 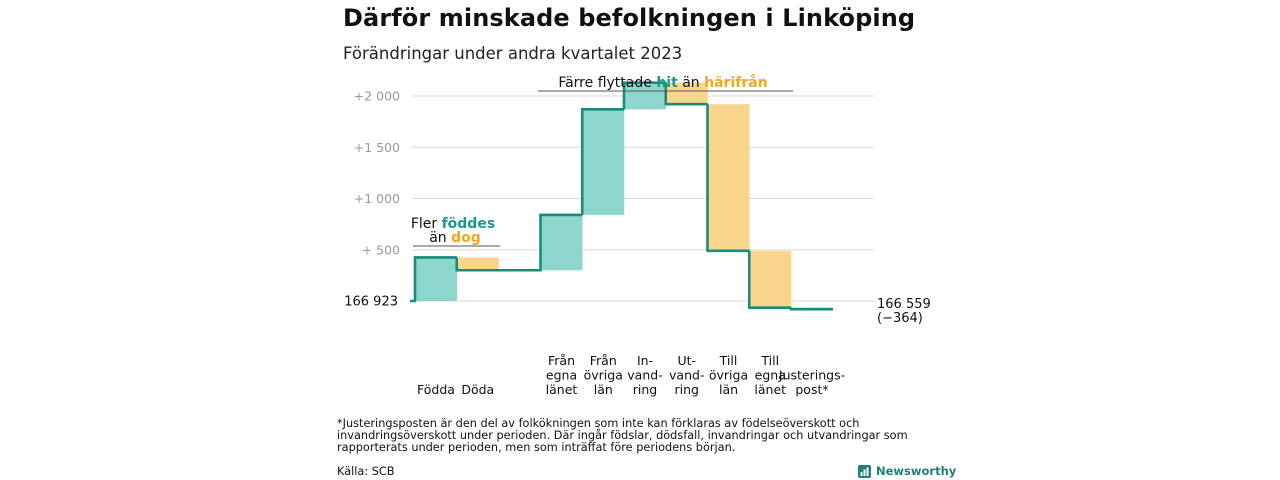 I want to click on newsworthy-logo-icon, so click(x=864, y=471).